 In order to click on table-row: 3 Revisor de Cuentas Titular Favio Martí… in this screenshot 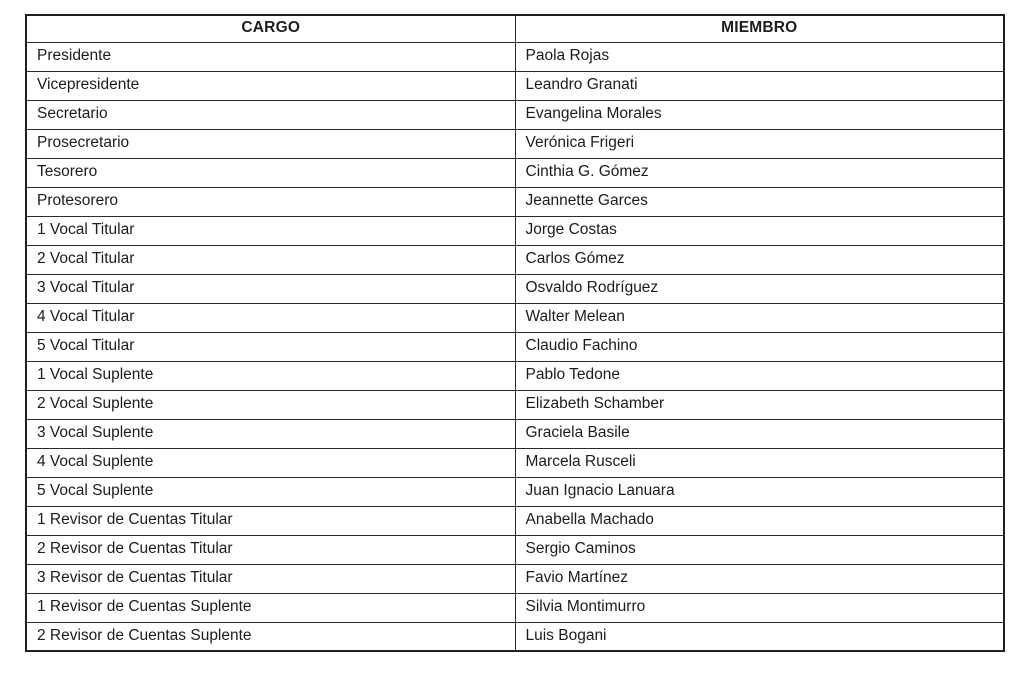, I will do `click(515, 578)`.